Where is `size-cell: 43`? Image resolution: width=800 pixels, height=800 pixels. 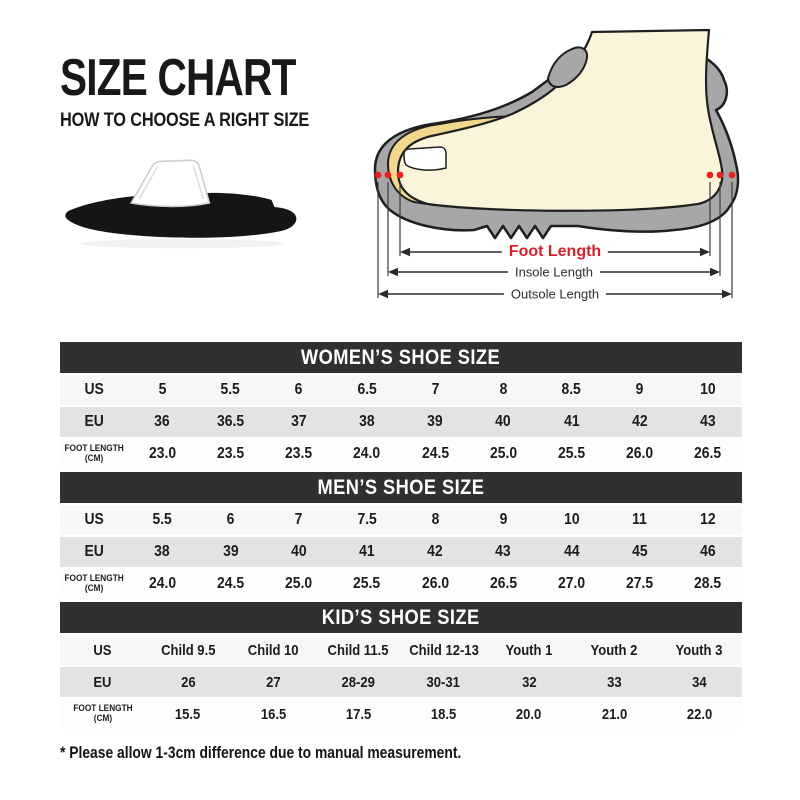 size-cell: 43 is located at coordinates (503, 551).